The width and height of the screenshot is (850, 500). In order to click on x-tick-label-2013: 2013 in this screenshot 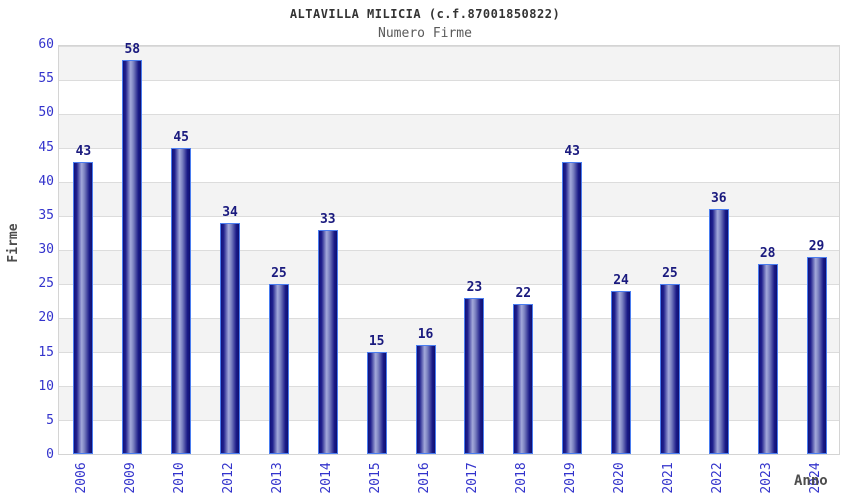, I will do `click(277, 478)`.